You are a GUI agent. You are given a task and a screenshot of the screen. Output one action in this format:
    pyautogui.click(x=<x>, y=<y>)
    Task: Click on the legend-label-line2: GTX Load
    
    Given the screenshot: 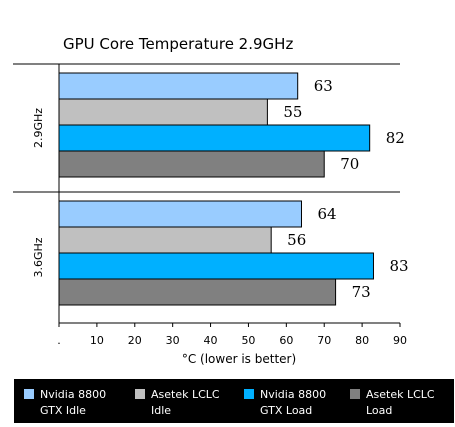 What is the action you would take?
    pyautogui.click(x=286, y=410)
    